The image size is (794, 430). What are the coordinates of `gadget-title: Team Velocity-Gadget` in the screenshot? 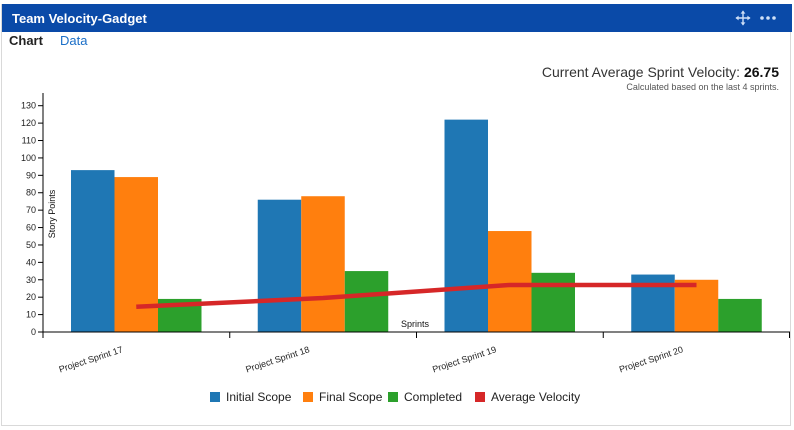 It's located at (79, 18).